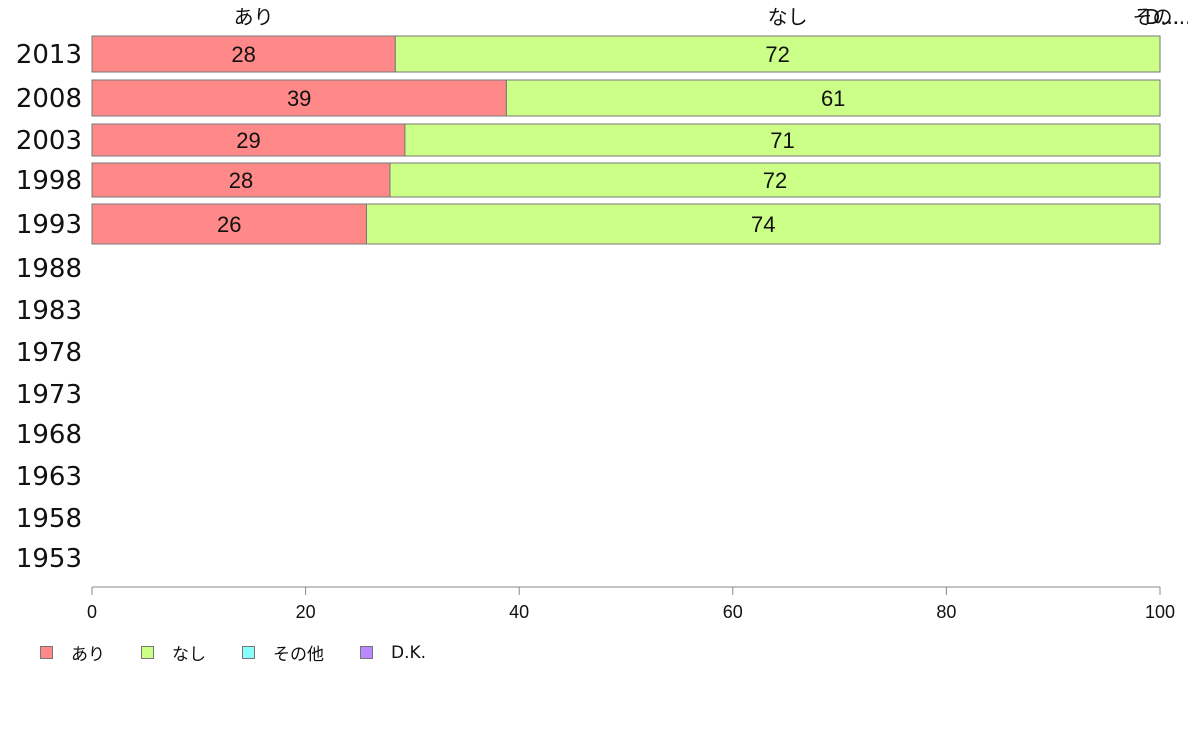 This screenshot has width=1188, height=736. Describe the element at coordinates (88, 655) in the screenshot. I see `legend-label: あり` at that location.